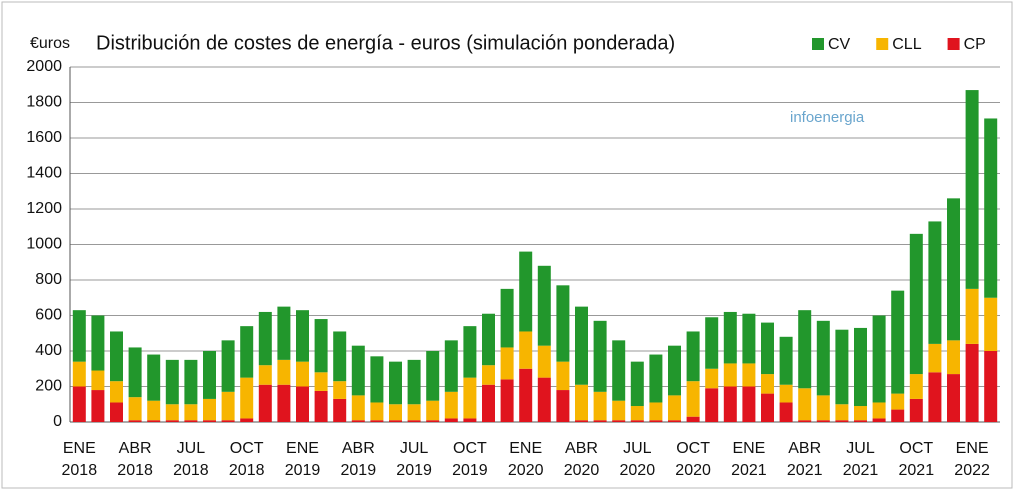 This screenshot has height=492, width=1016. I want to click on x-tick-label: ENE 2019, so click(303, 459).